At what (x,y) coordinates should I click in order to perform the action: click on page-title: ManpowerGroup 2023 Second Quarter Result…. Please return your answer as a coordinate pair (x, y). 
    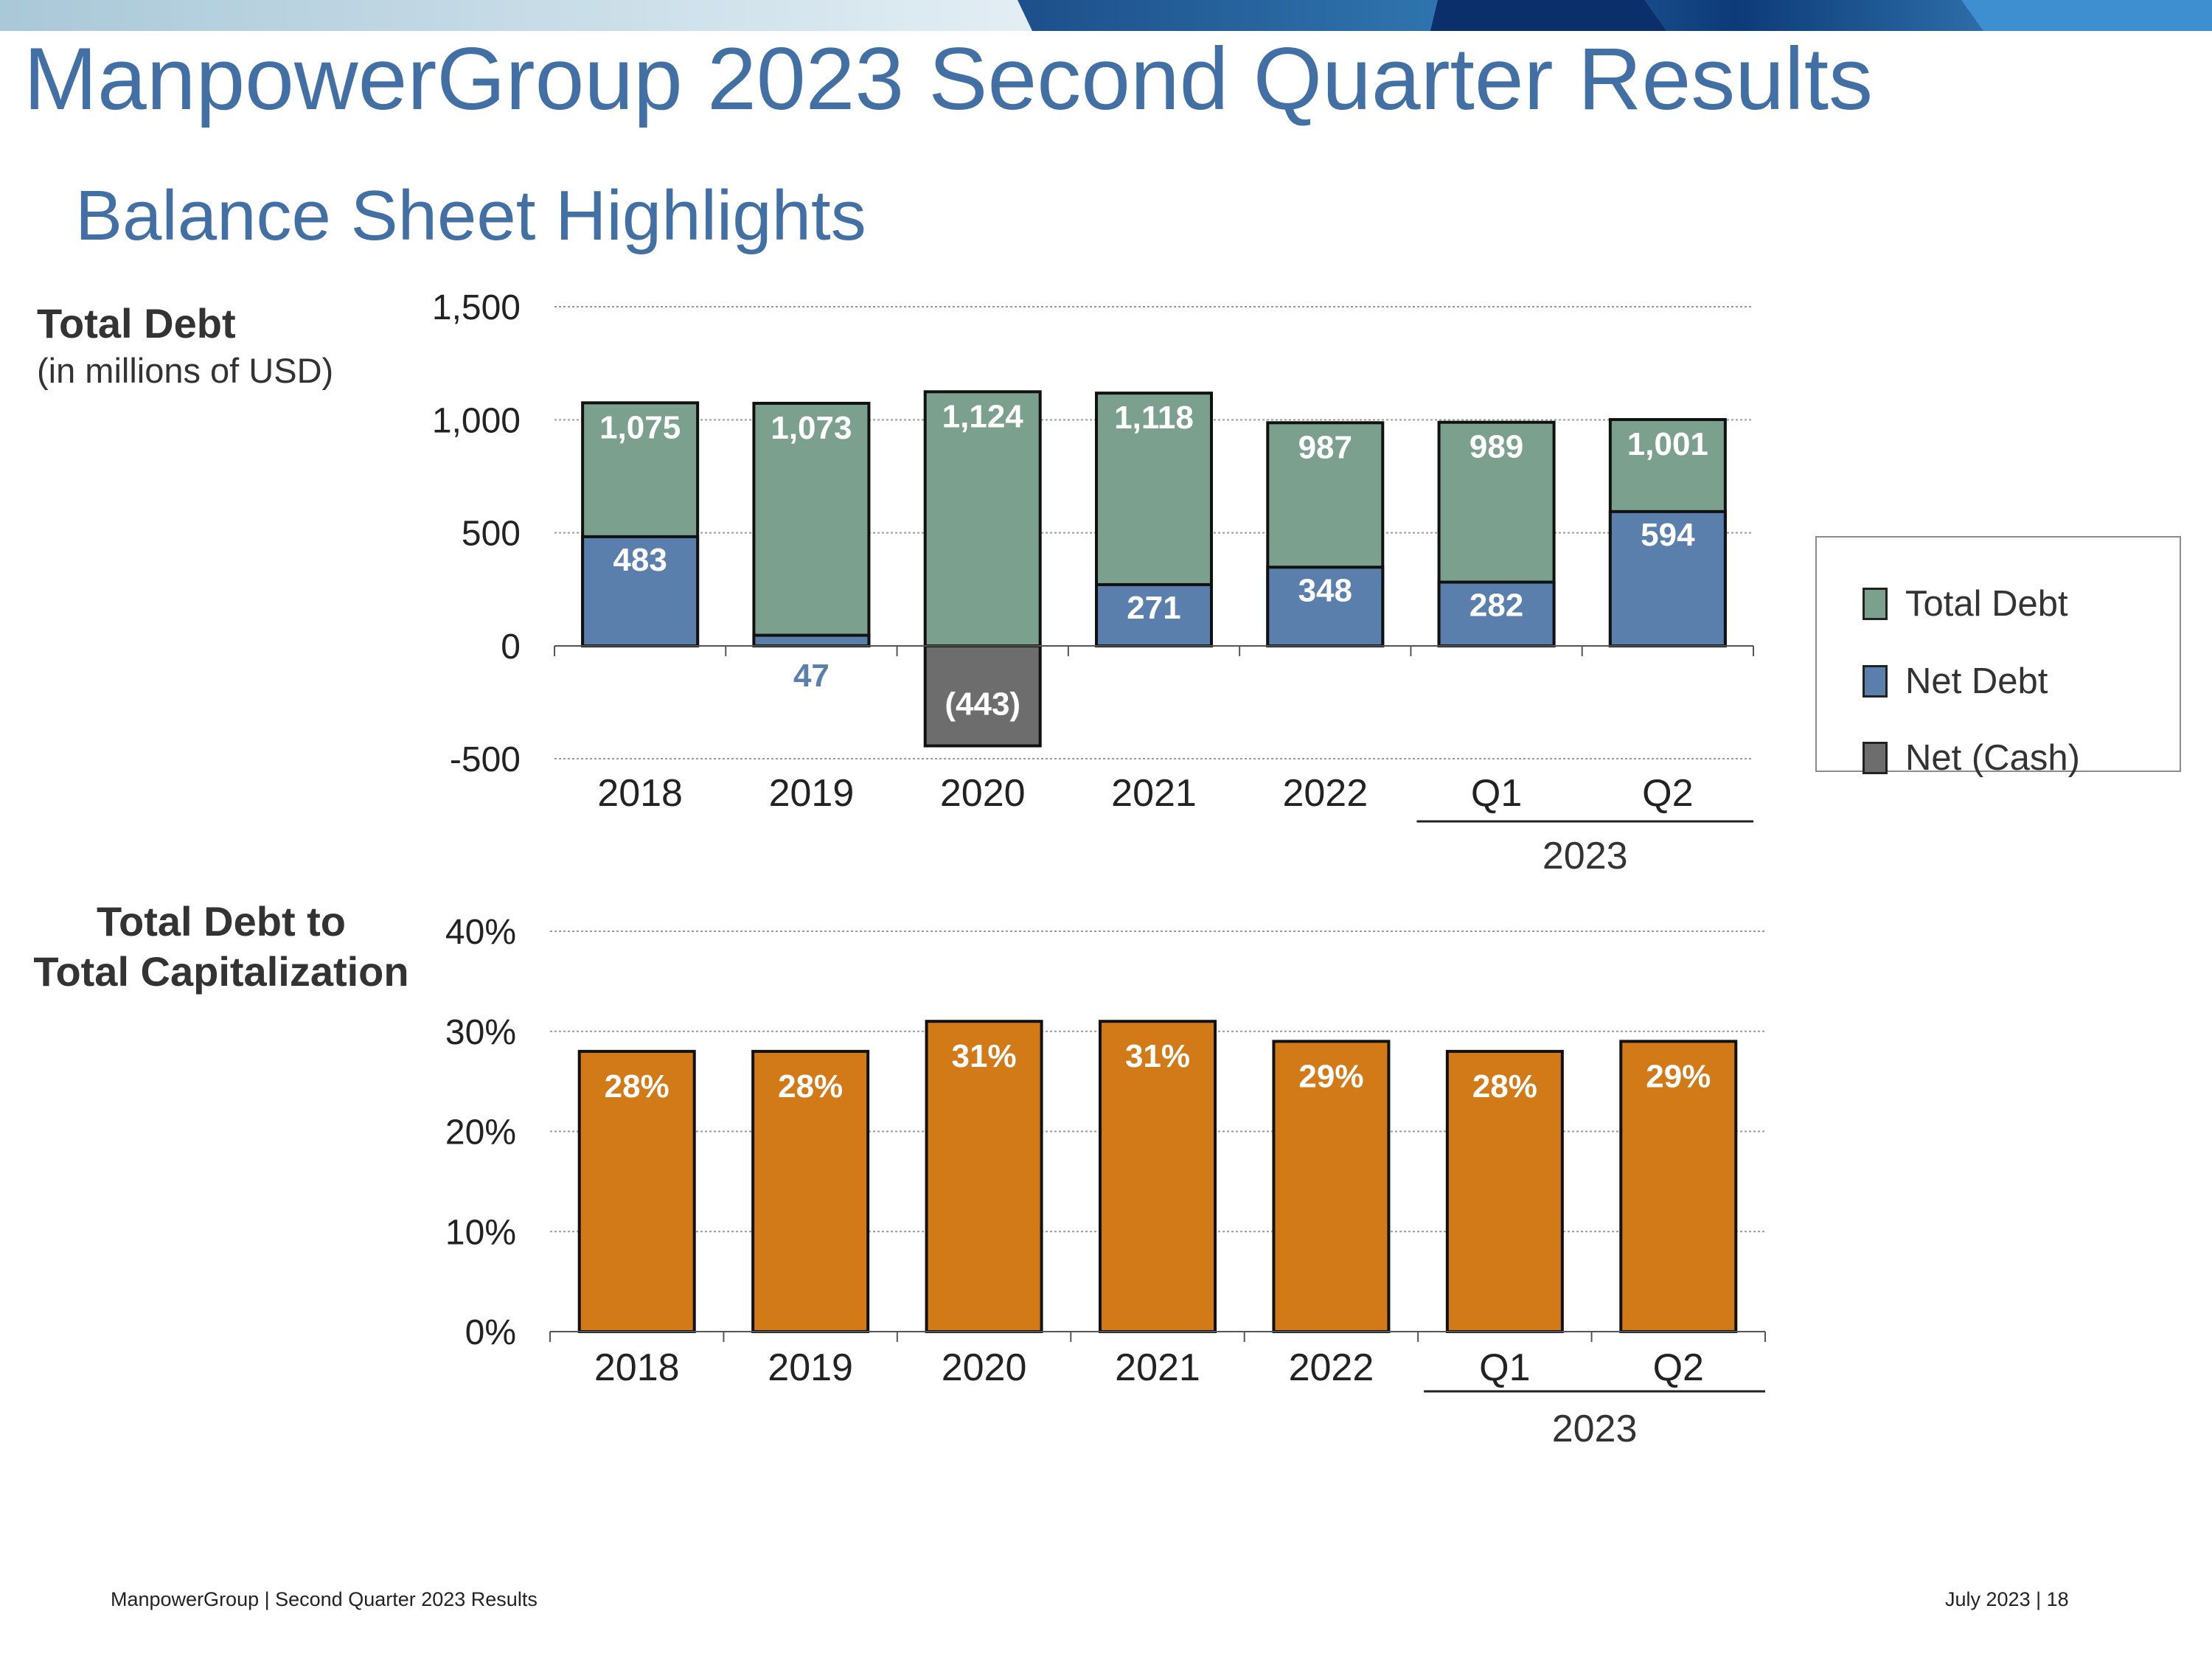
    Looking at the image, I should click on (949, 78).